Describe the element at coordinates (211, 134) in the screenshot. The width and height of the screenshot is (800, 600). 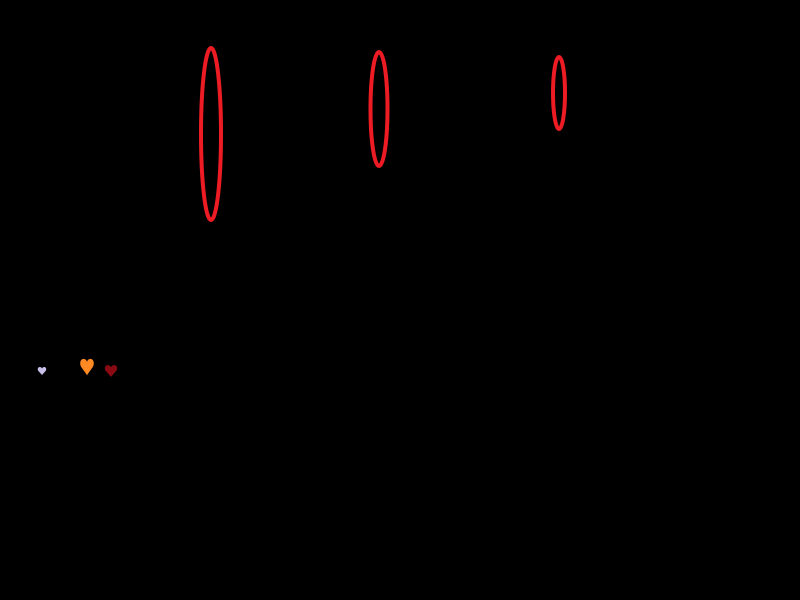
I see `red-ellipse-large` at that location.